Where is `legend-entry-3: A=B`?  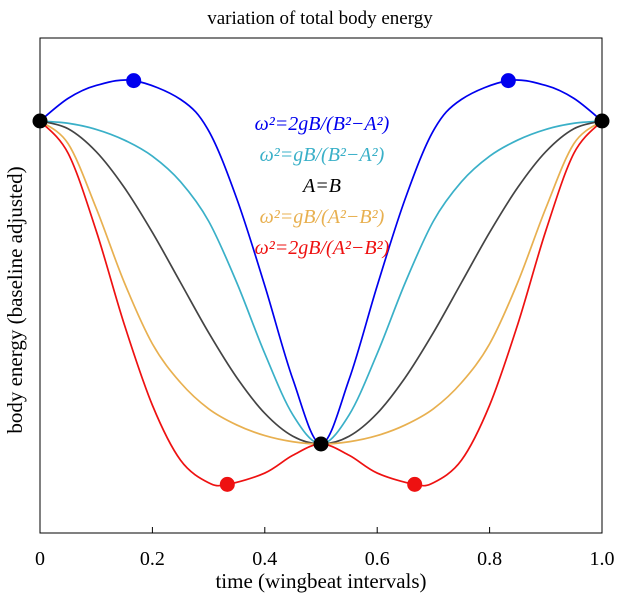
legend-entry-3: A=B is located at coordinates (321, 186).